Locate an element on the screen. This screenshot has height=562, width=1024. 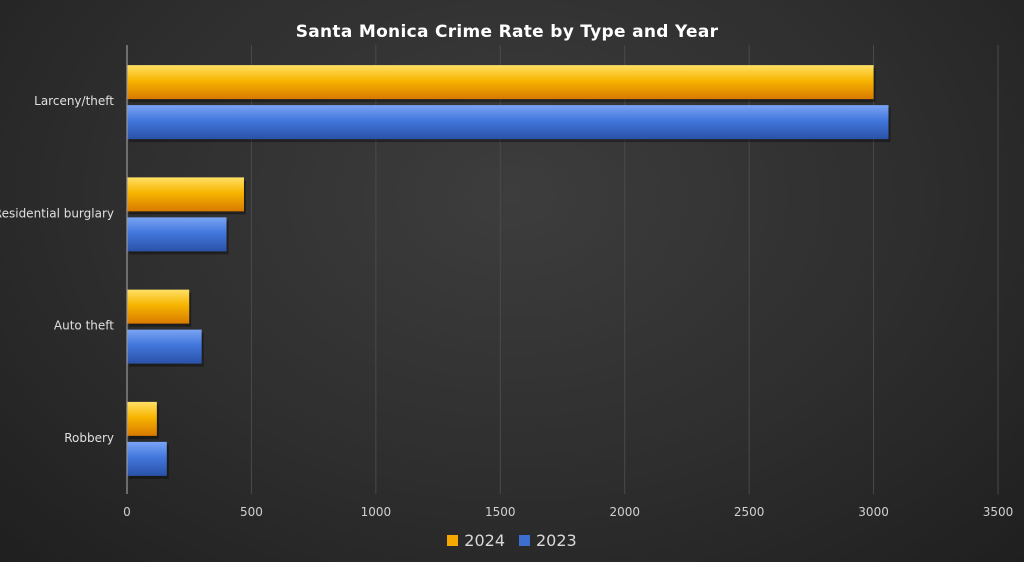
x-tick-label-1000: 1000 is located at coordinates (376, 512).